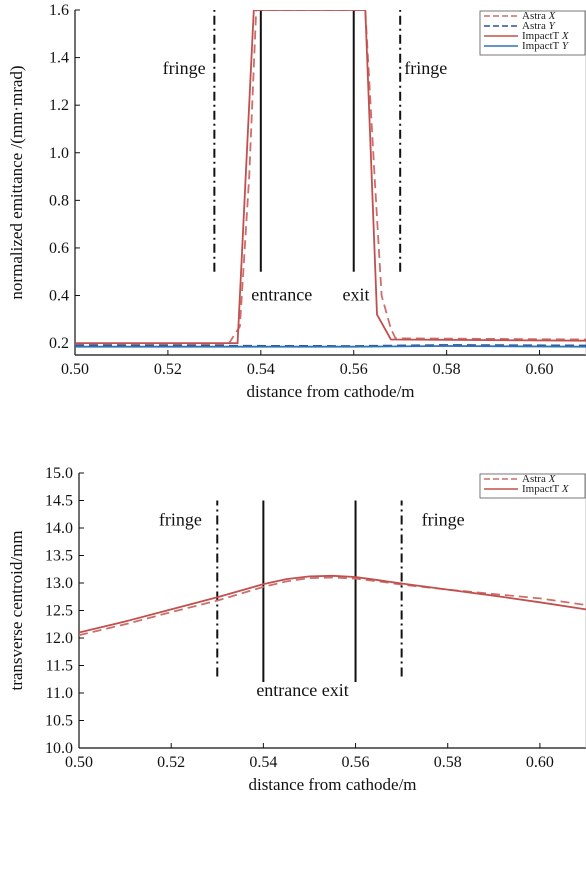 This screenshot has height=892, width=586. Describe the element at coordinates (59, 200) in the screenshot. I see `y-tick-label: 0.8` at that location.